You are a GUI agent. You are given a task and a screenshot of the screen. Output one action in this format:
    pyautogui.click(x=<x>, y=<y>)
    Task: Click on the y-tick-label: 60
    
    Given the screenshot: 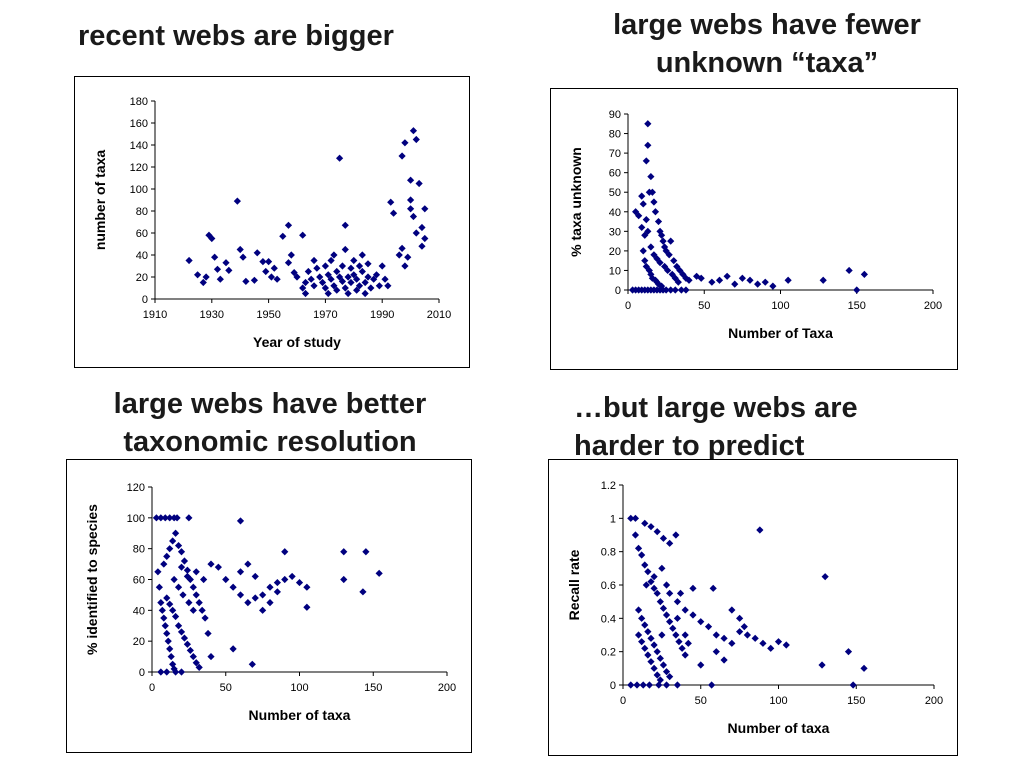 What is the action you would take?
    pyautogui.click(x=615, y=174)
    